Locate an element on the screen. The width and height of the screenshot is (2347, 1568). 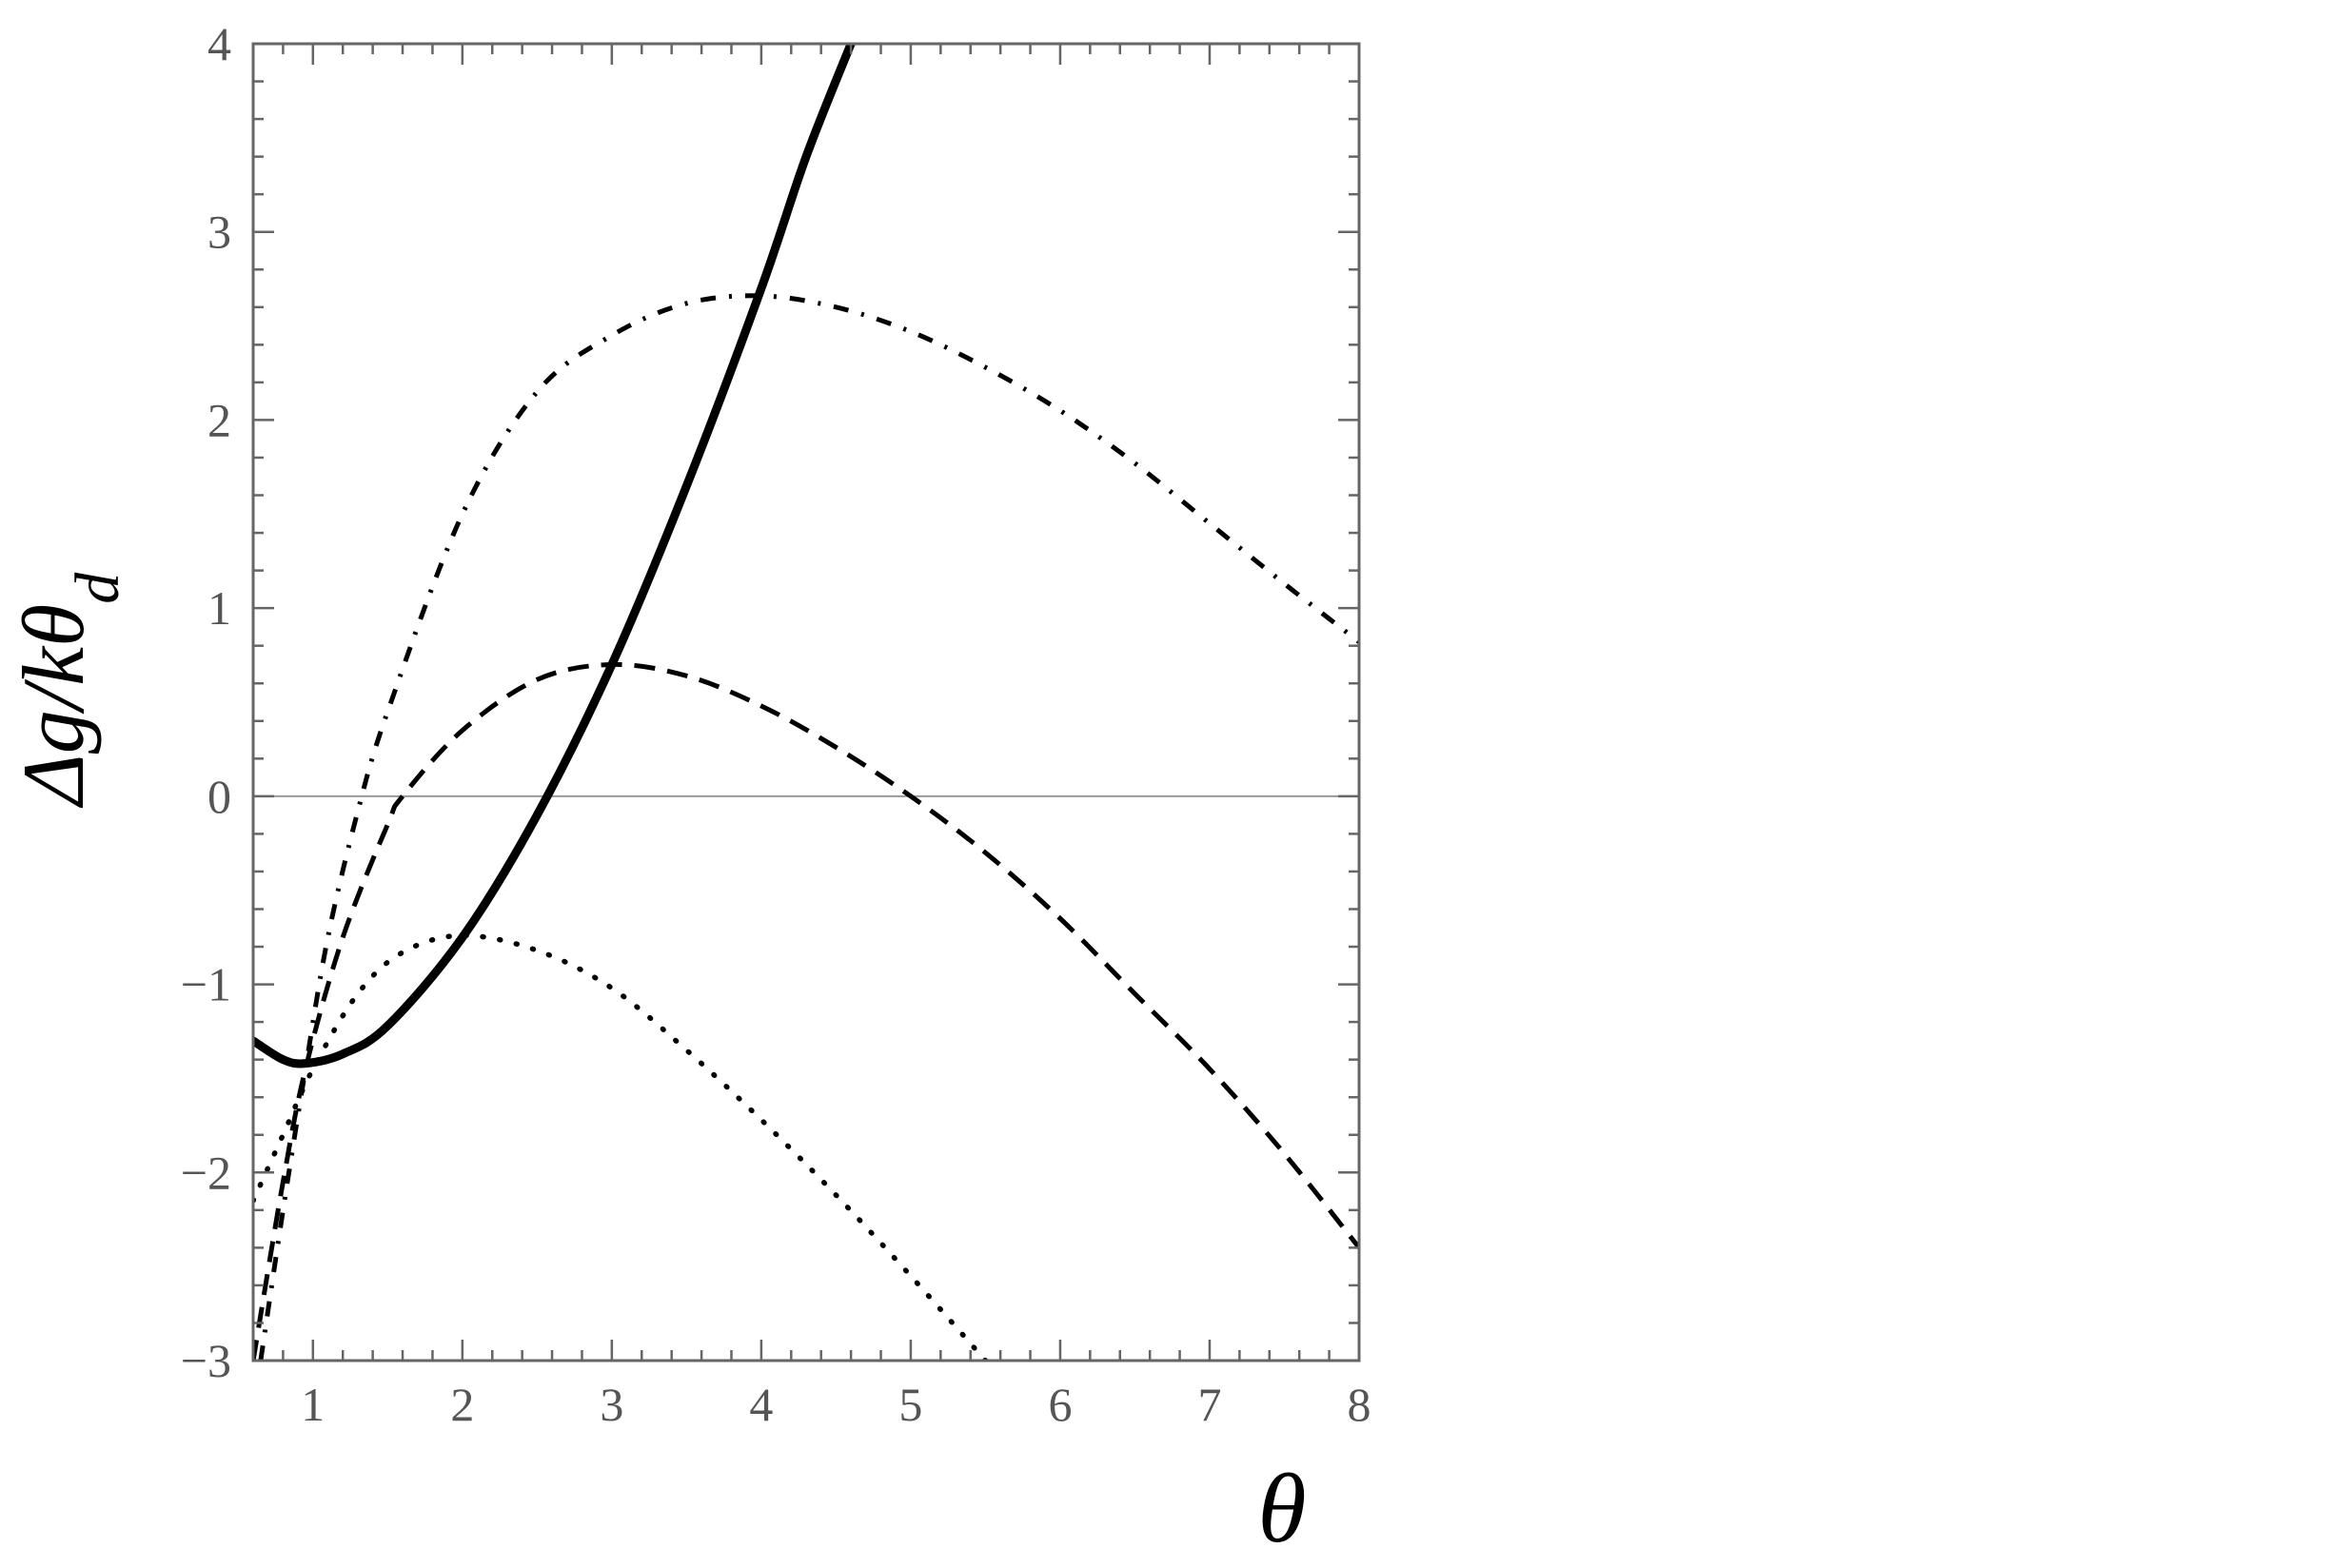
series-4-dotted-line is located at coordinates (621, 1146).